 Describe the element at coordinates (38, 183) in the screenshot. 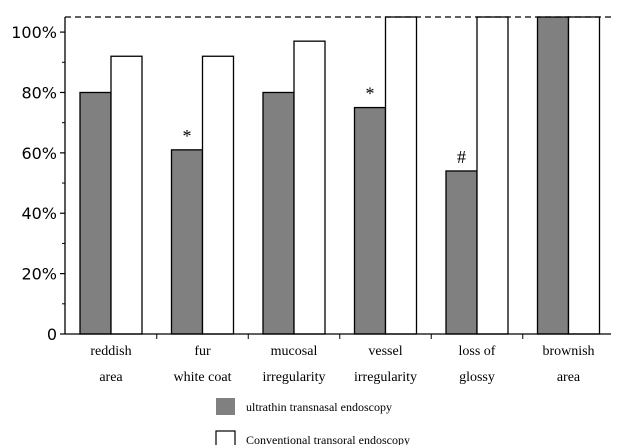

I see `y-ticks-group: 0 20% 40% 60% 80% 100%` at that location.